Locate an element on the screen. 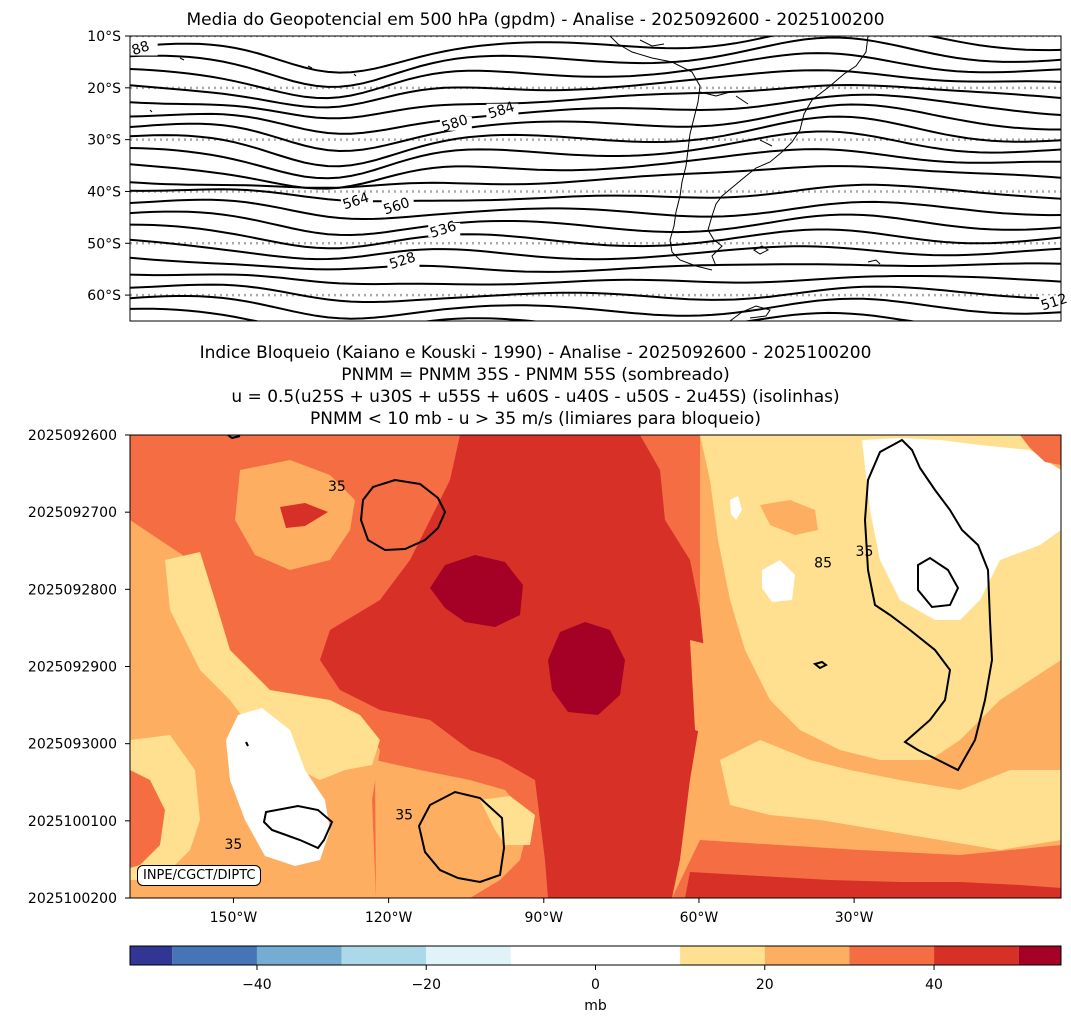 The height and width of the screenshot is (1025, 1071). shade-10-20-east-south is located at coordinates (890, 795).